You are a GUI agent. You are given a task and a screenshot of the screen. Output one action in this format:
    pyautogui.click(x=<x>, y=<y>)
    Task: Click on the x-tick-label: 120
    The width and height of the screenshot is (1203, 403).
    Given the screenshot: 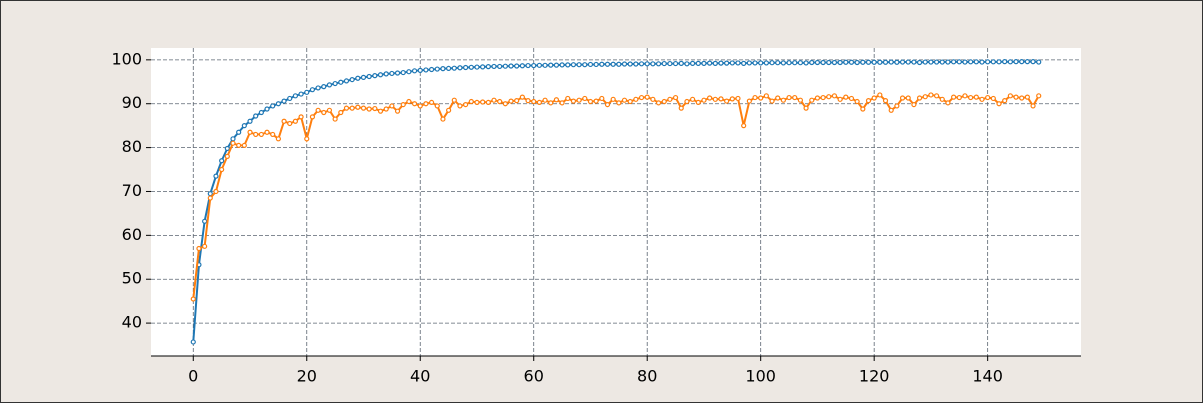 What is the action you would take?
    pyautogui.click(x=874, y=376)
    